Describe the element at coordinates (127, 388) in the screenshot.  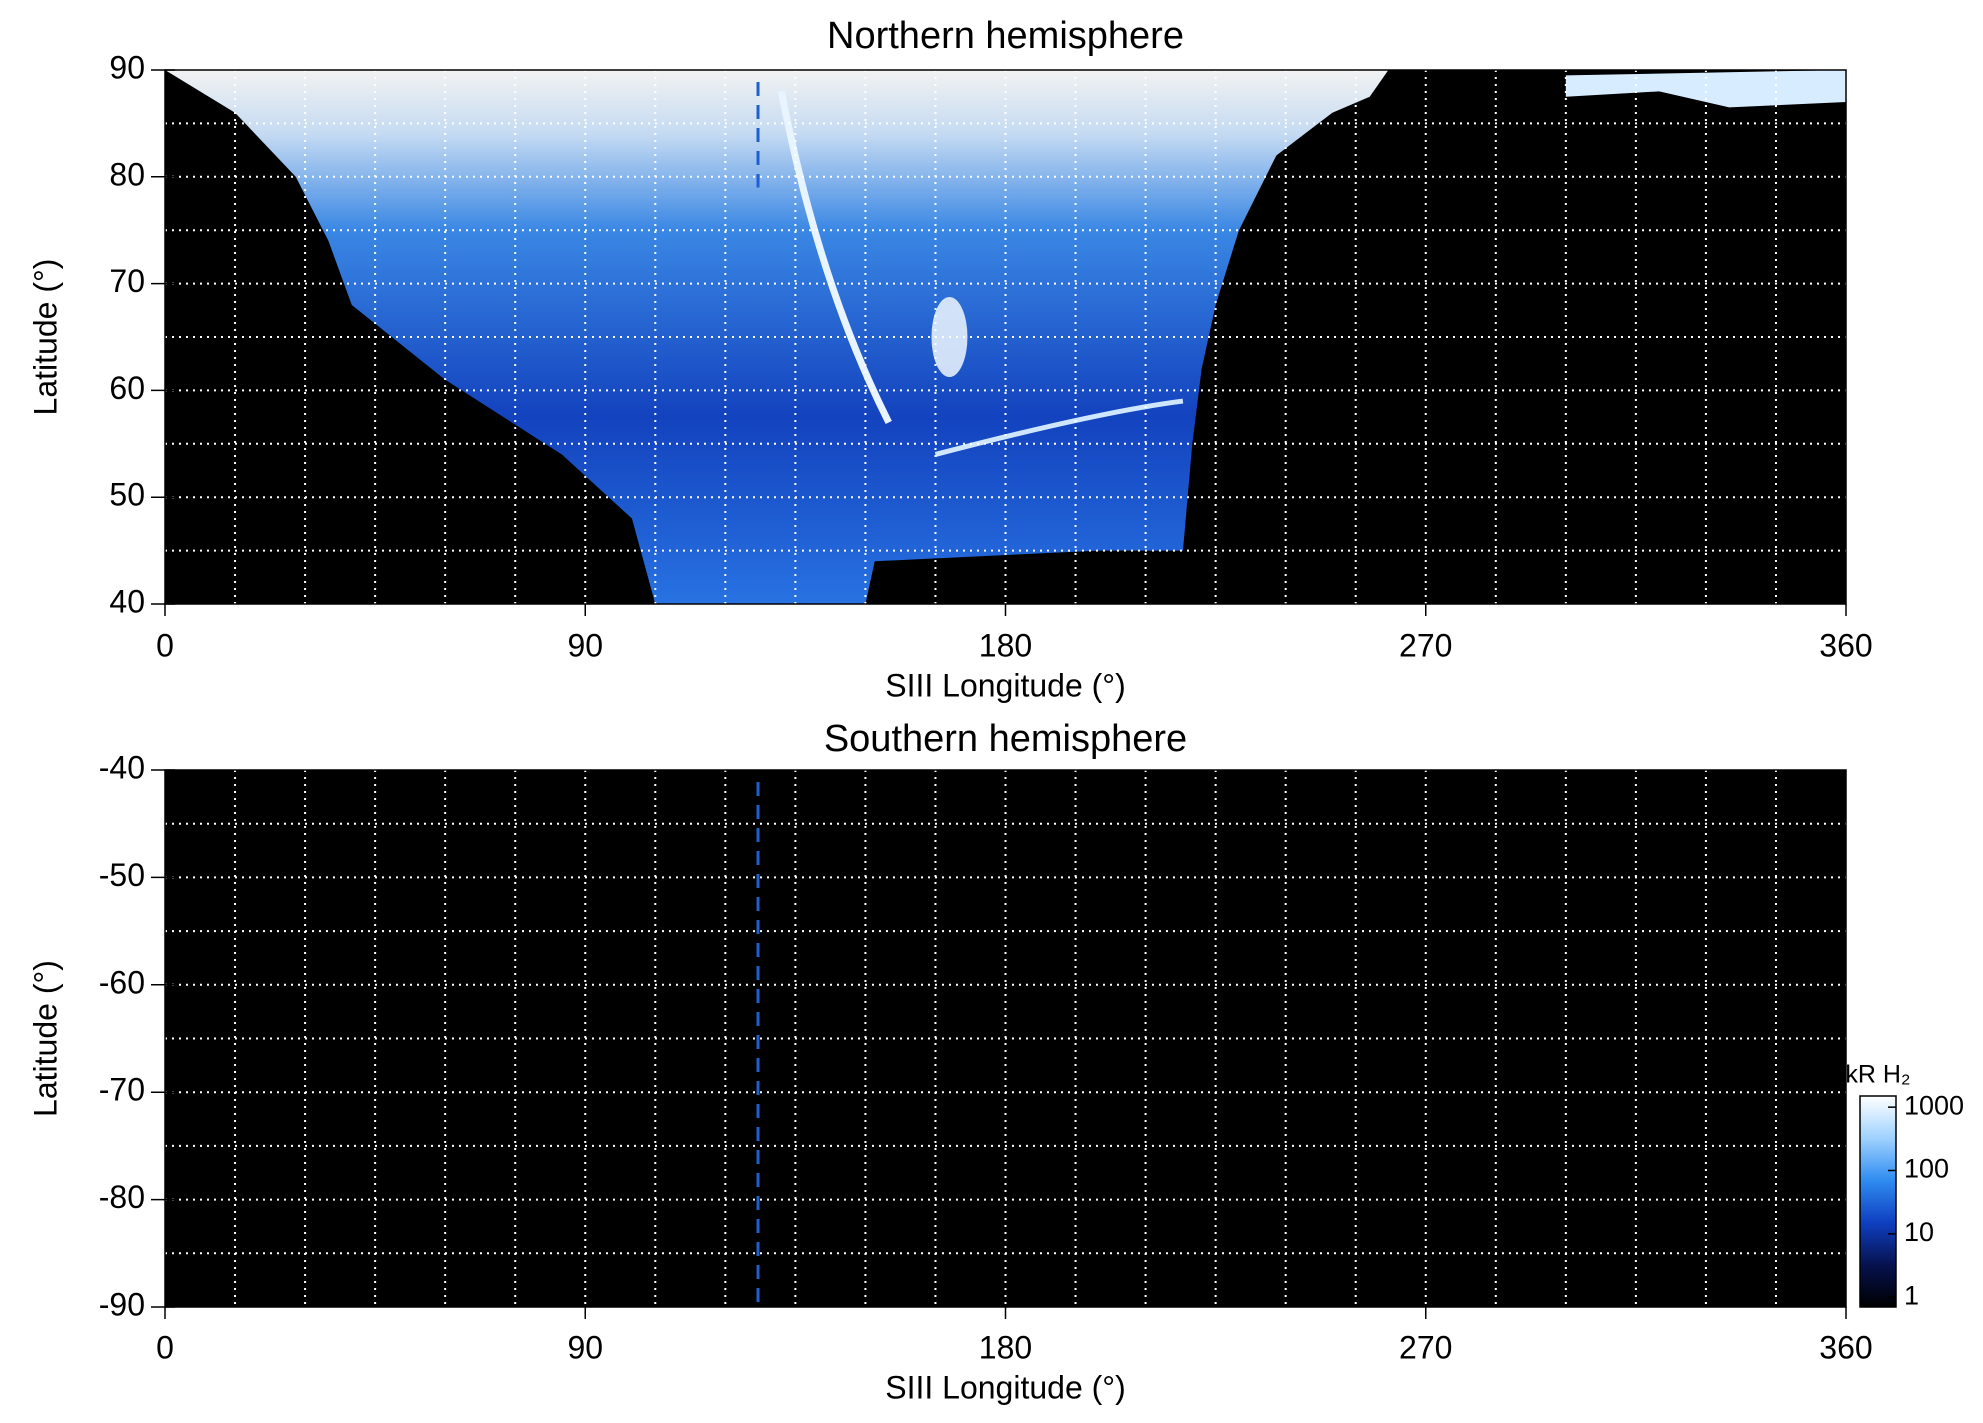
I see `y-tick-label: 60` at that location.